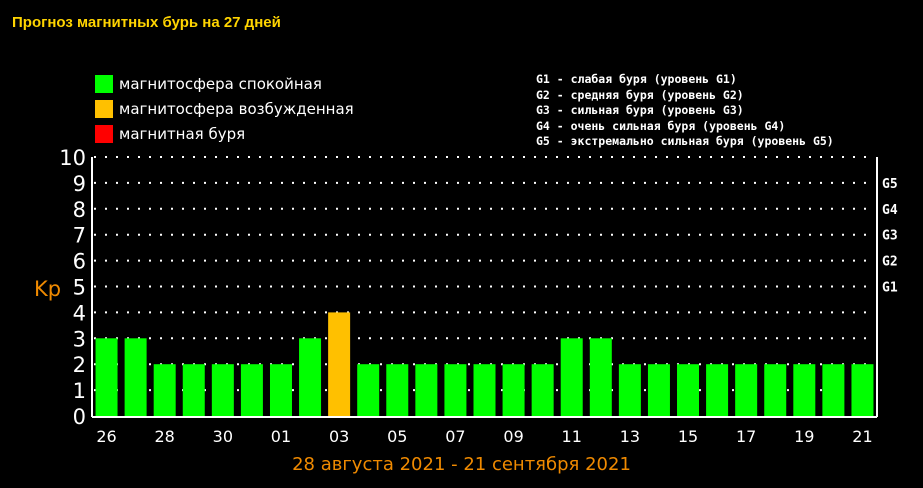  I want to click on y-tick-label: 0, so click(79, 417).